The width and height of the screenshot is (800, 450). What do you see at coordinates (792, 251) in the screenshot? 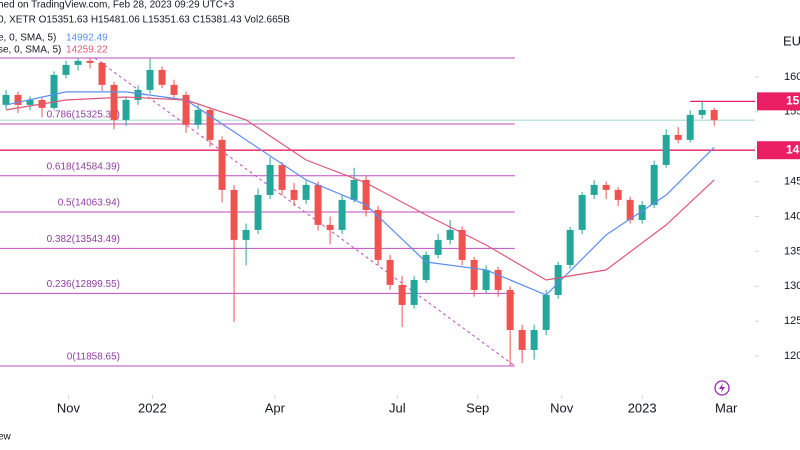
I see `y-tick-label: 13500` at bounding box center [792, 251].